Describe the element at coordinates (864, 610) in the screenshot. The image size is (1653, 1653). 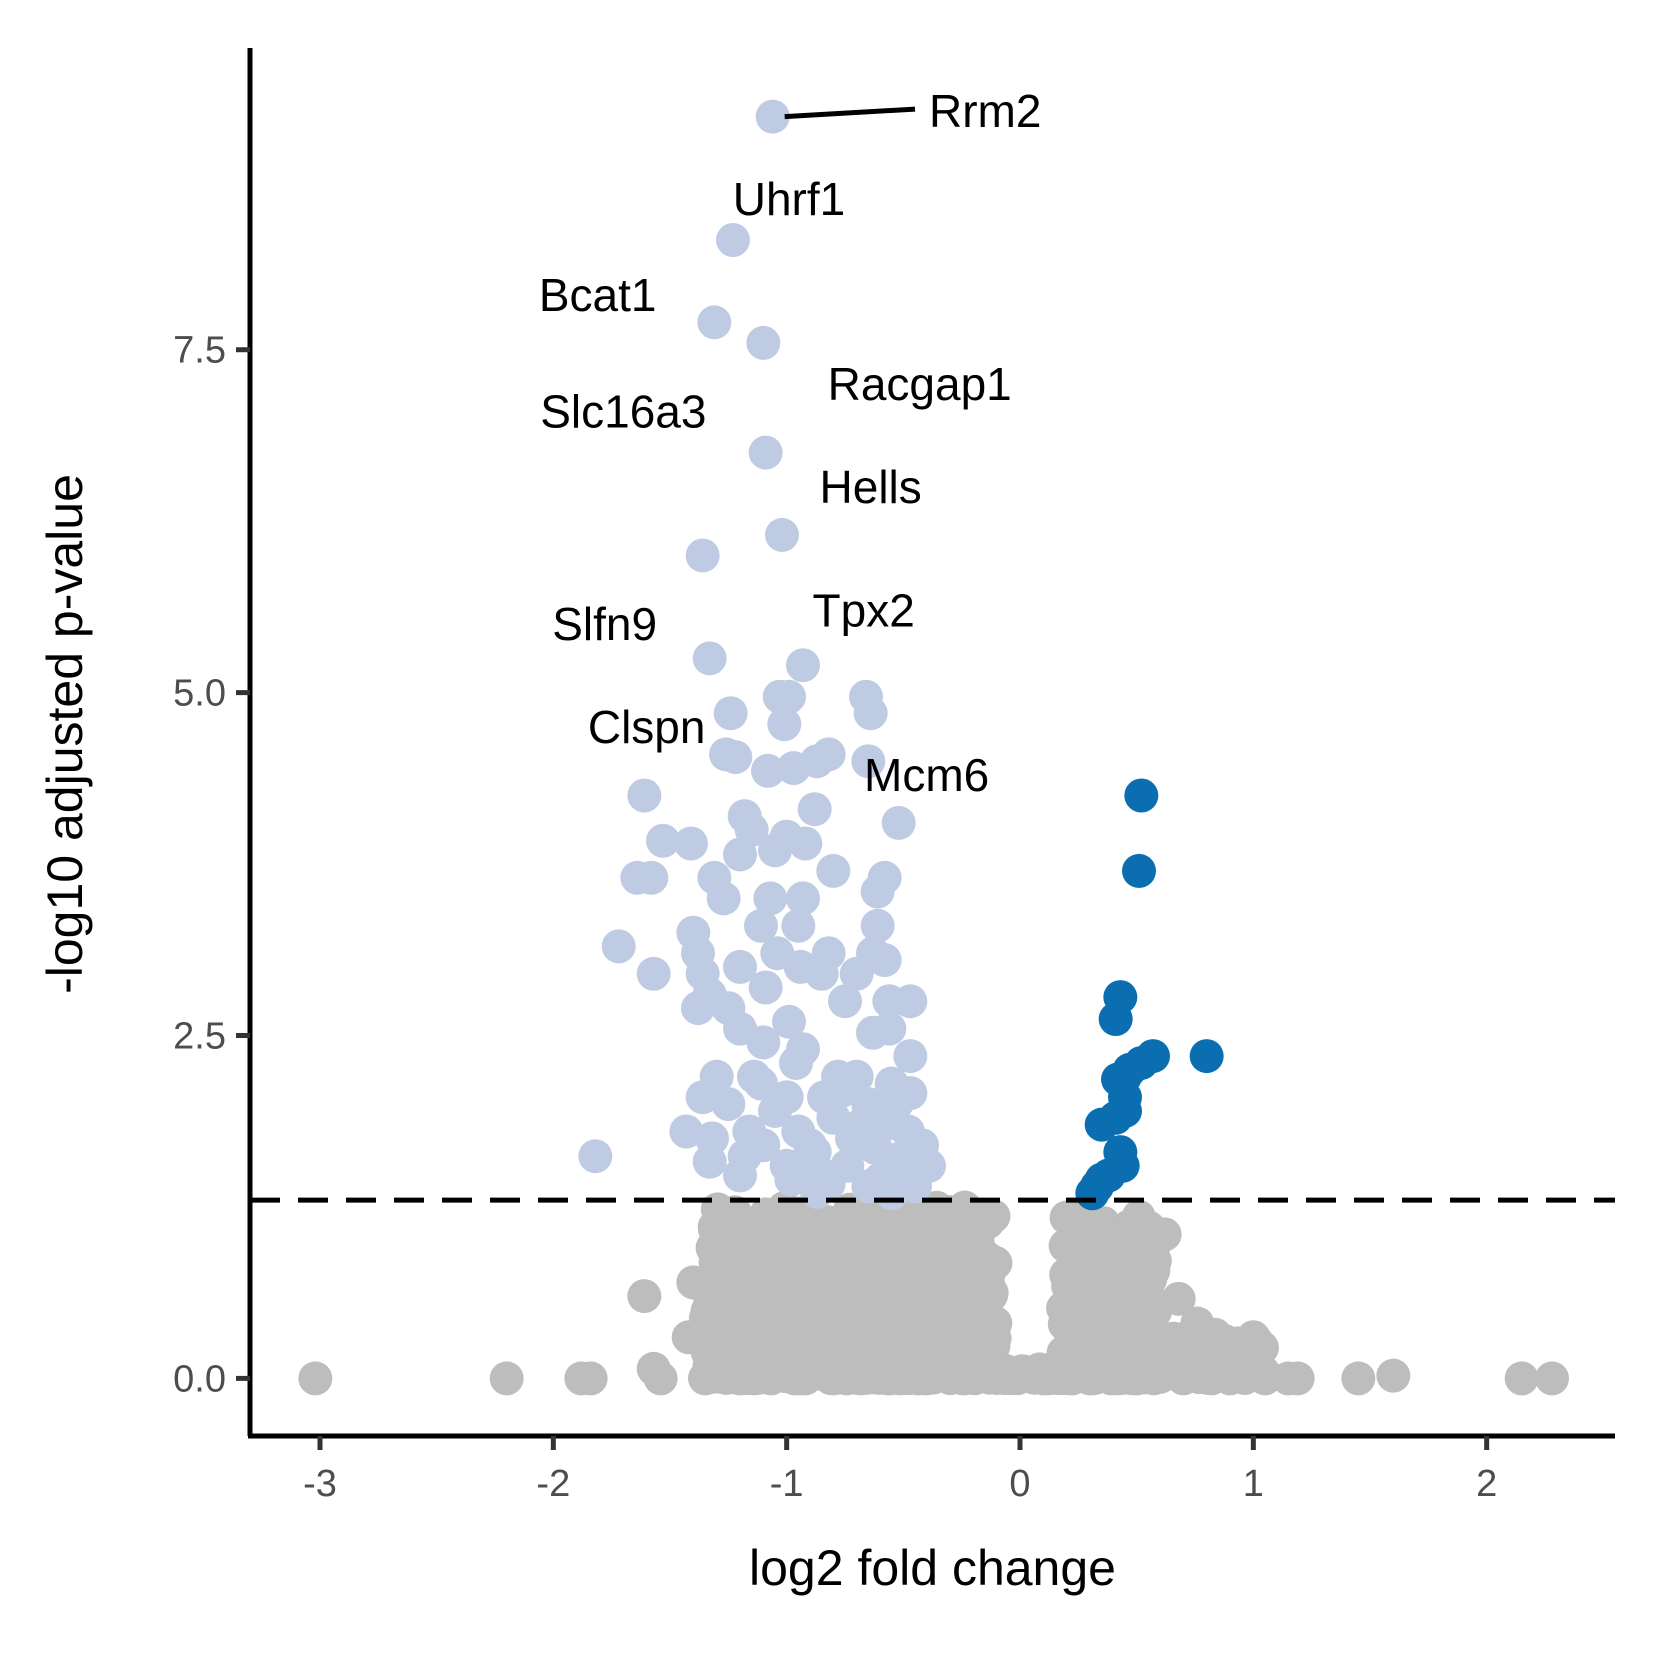
I see `gene-label: Tpx2` at that location.